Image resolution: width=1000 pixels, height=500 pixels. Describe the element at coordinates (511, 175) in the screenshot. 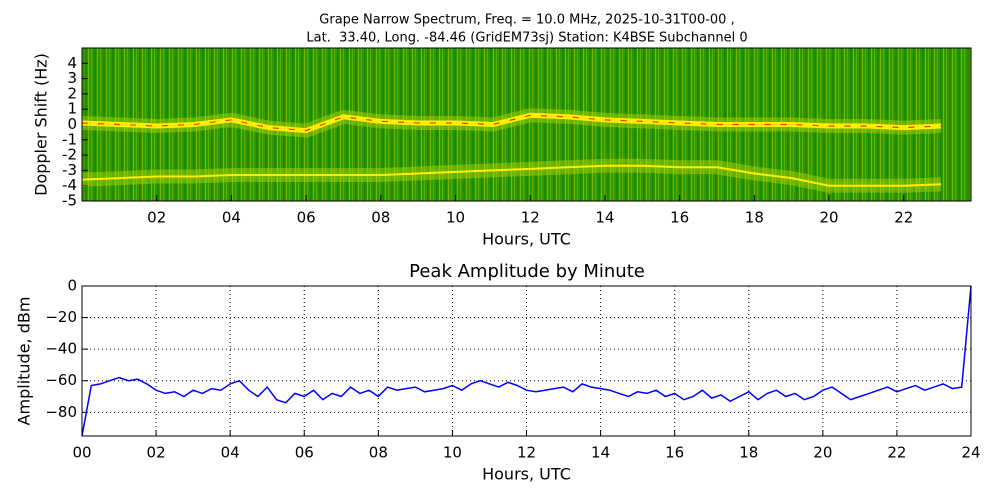

I see `trace` at that location.